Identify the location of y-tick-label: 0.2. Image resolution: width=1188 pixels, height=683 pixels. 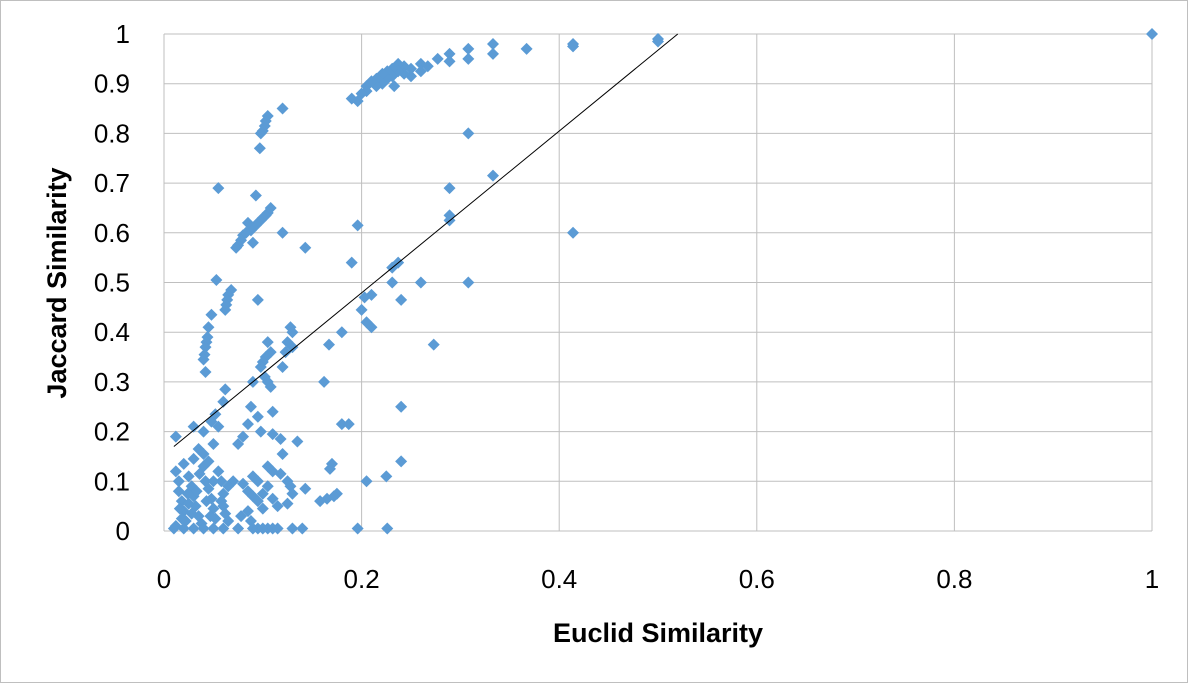
(112, 432).